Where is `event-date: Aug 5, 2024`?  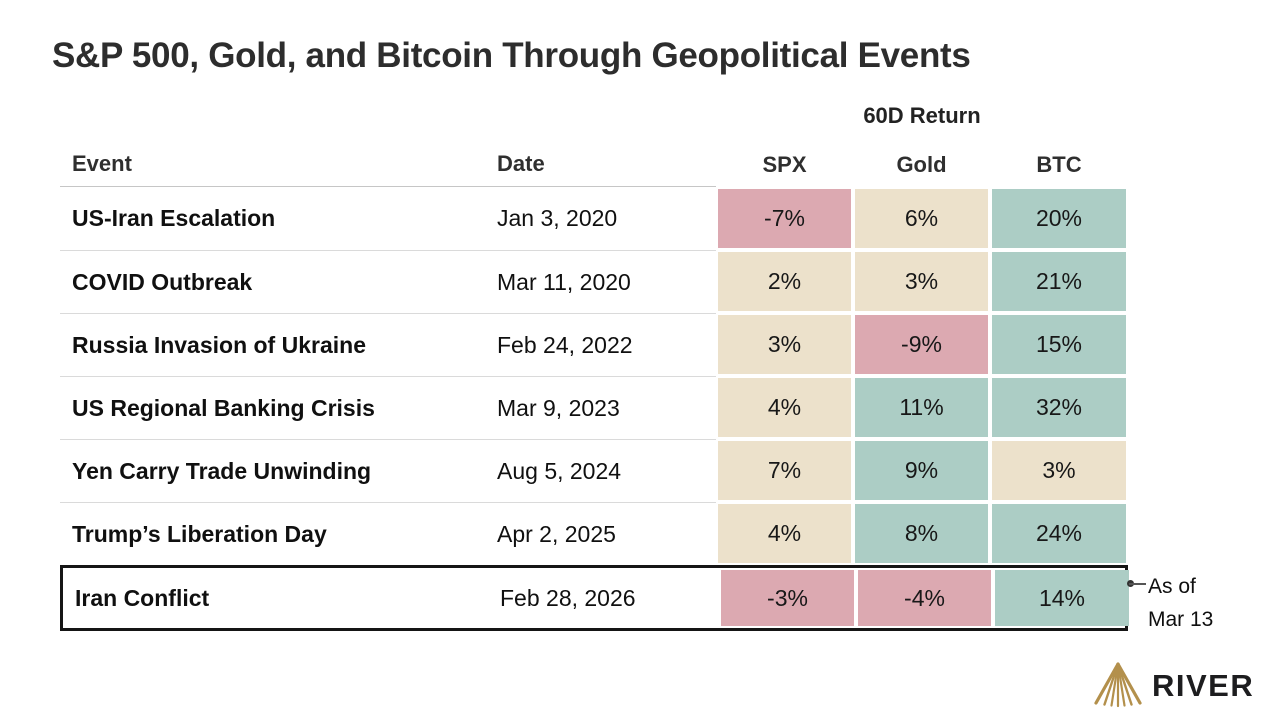 event-date: Aug 5, 2024 is located at coordinates (606, 470).